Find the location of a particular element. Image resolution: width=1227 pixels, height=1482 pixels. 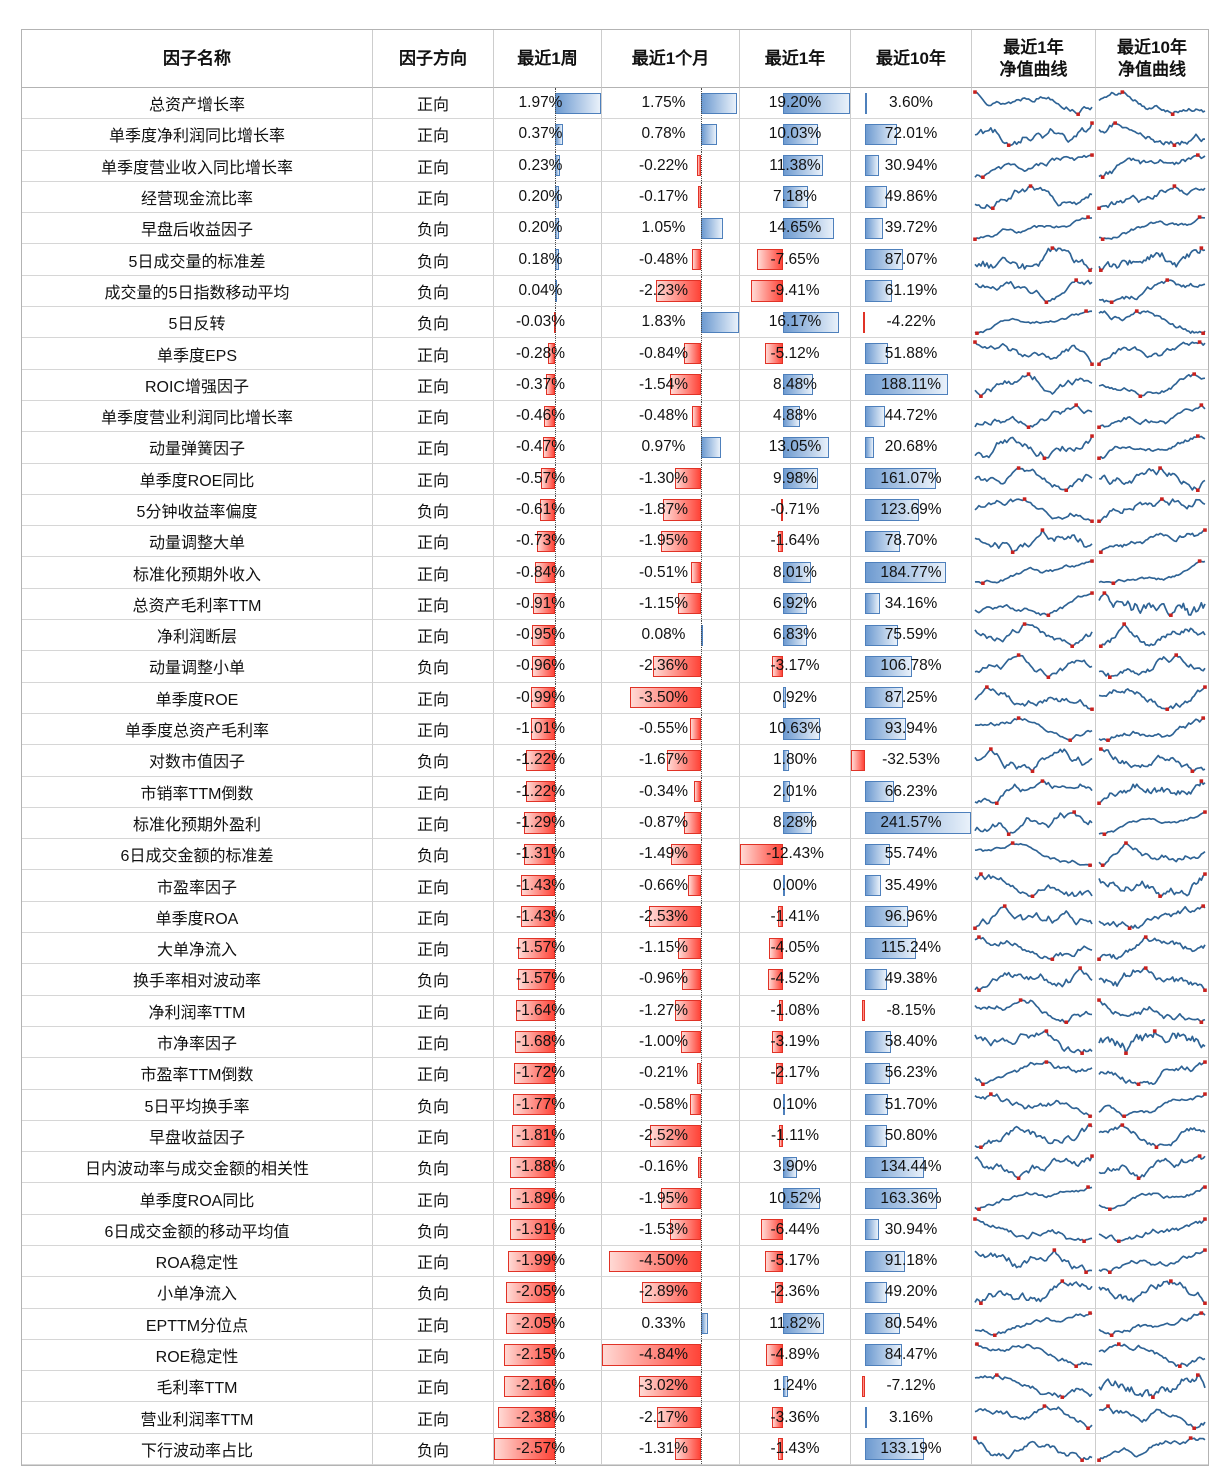

factor-name-cell: 5日平均换手率 is located at coordinates (197, 1105).